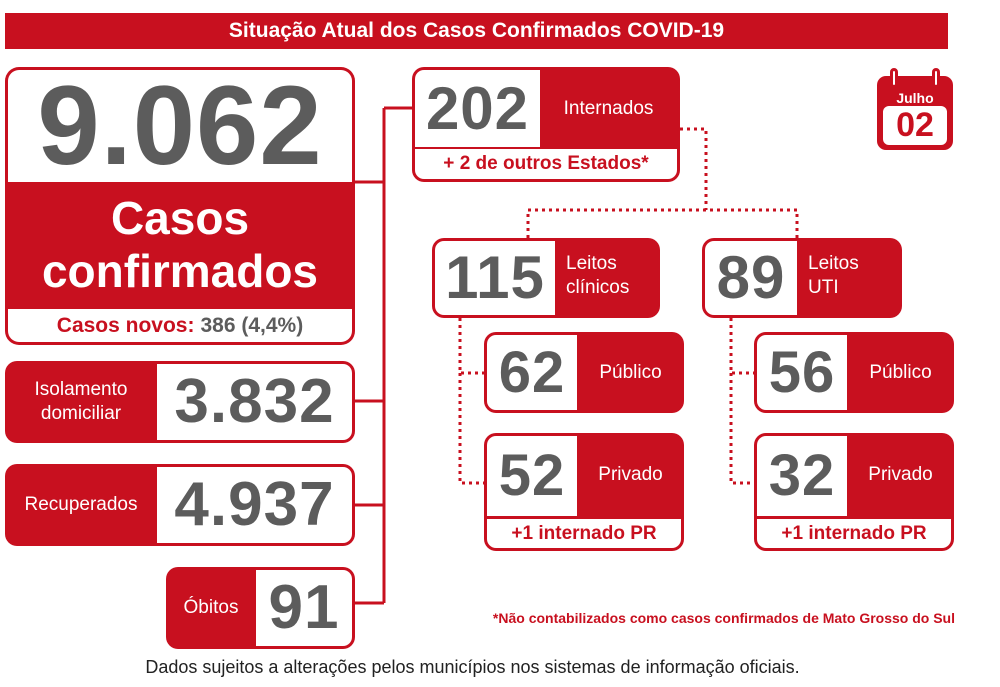  I want to click on clinical-beds-label-line1: Leitos, so click(591, 263).